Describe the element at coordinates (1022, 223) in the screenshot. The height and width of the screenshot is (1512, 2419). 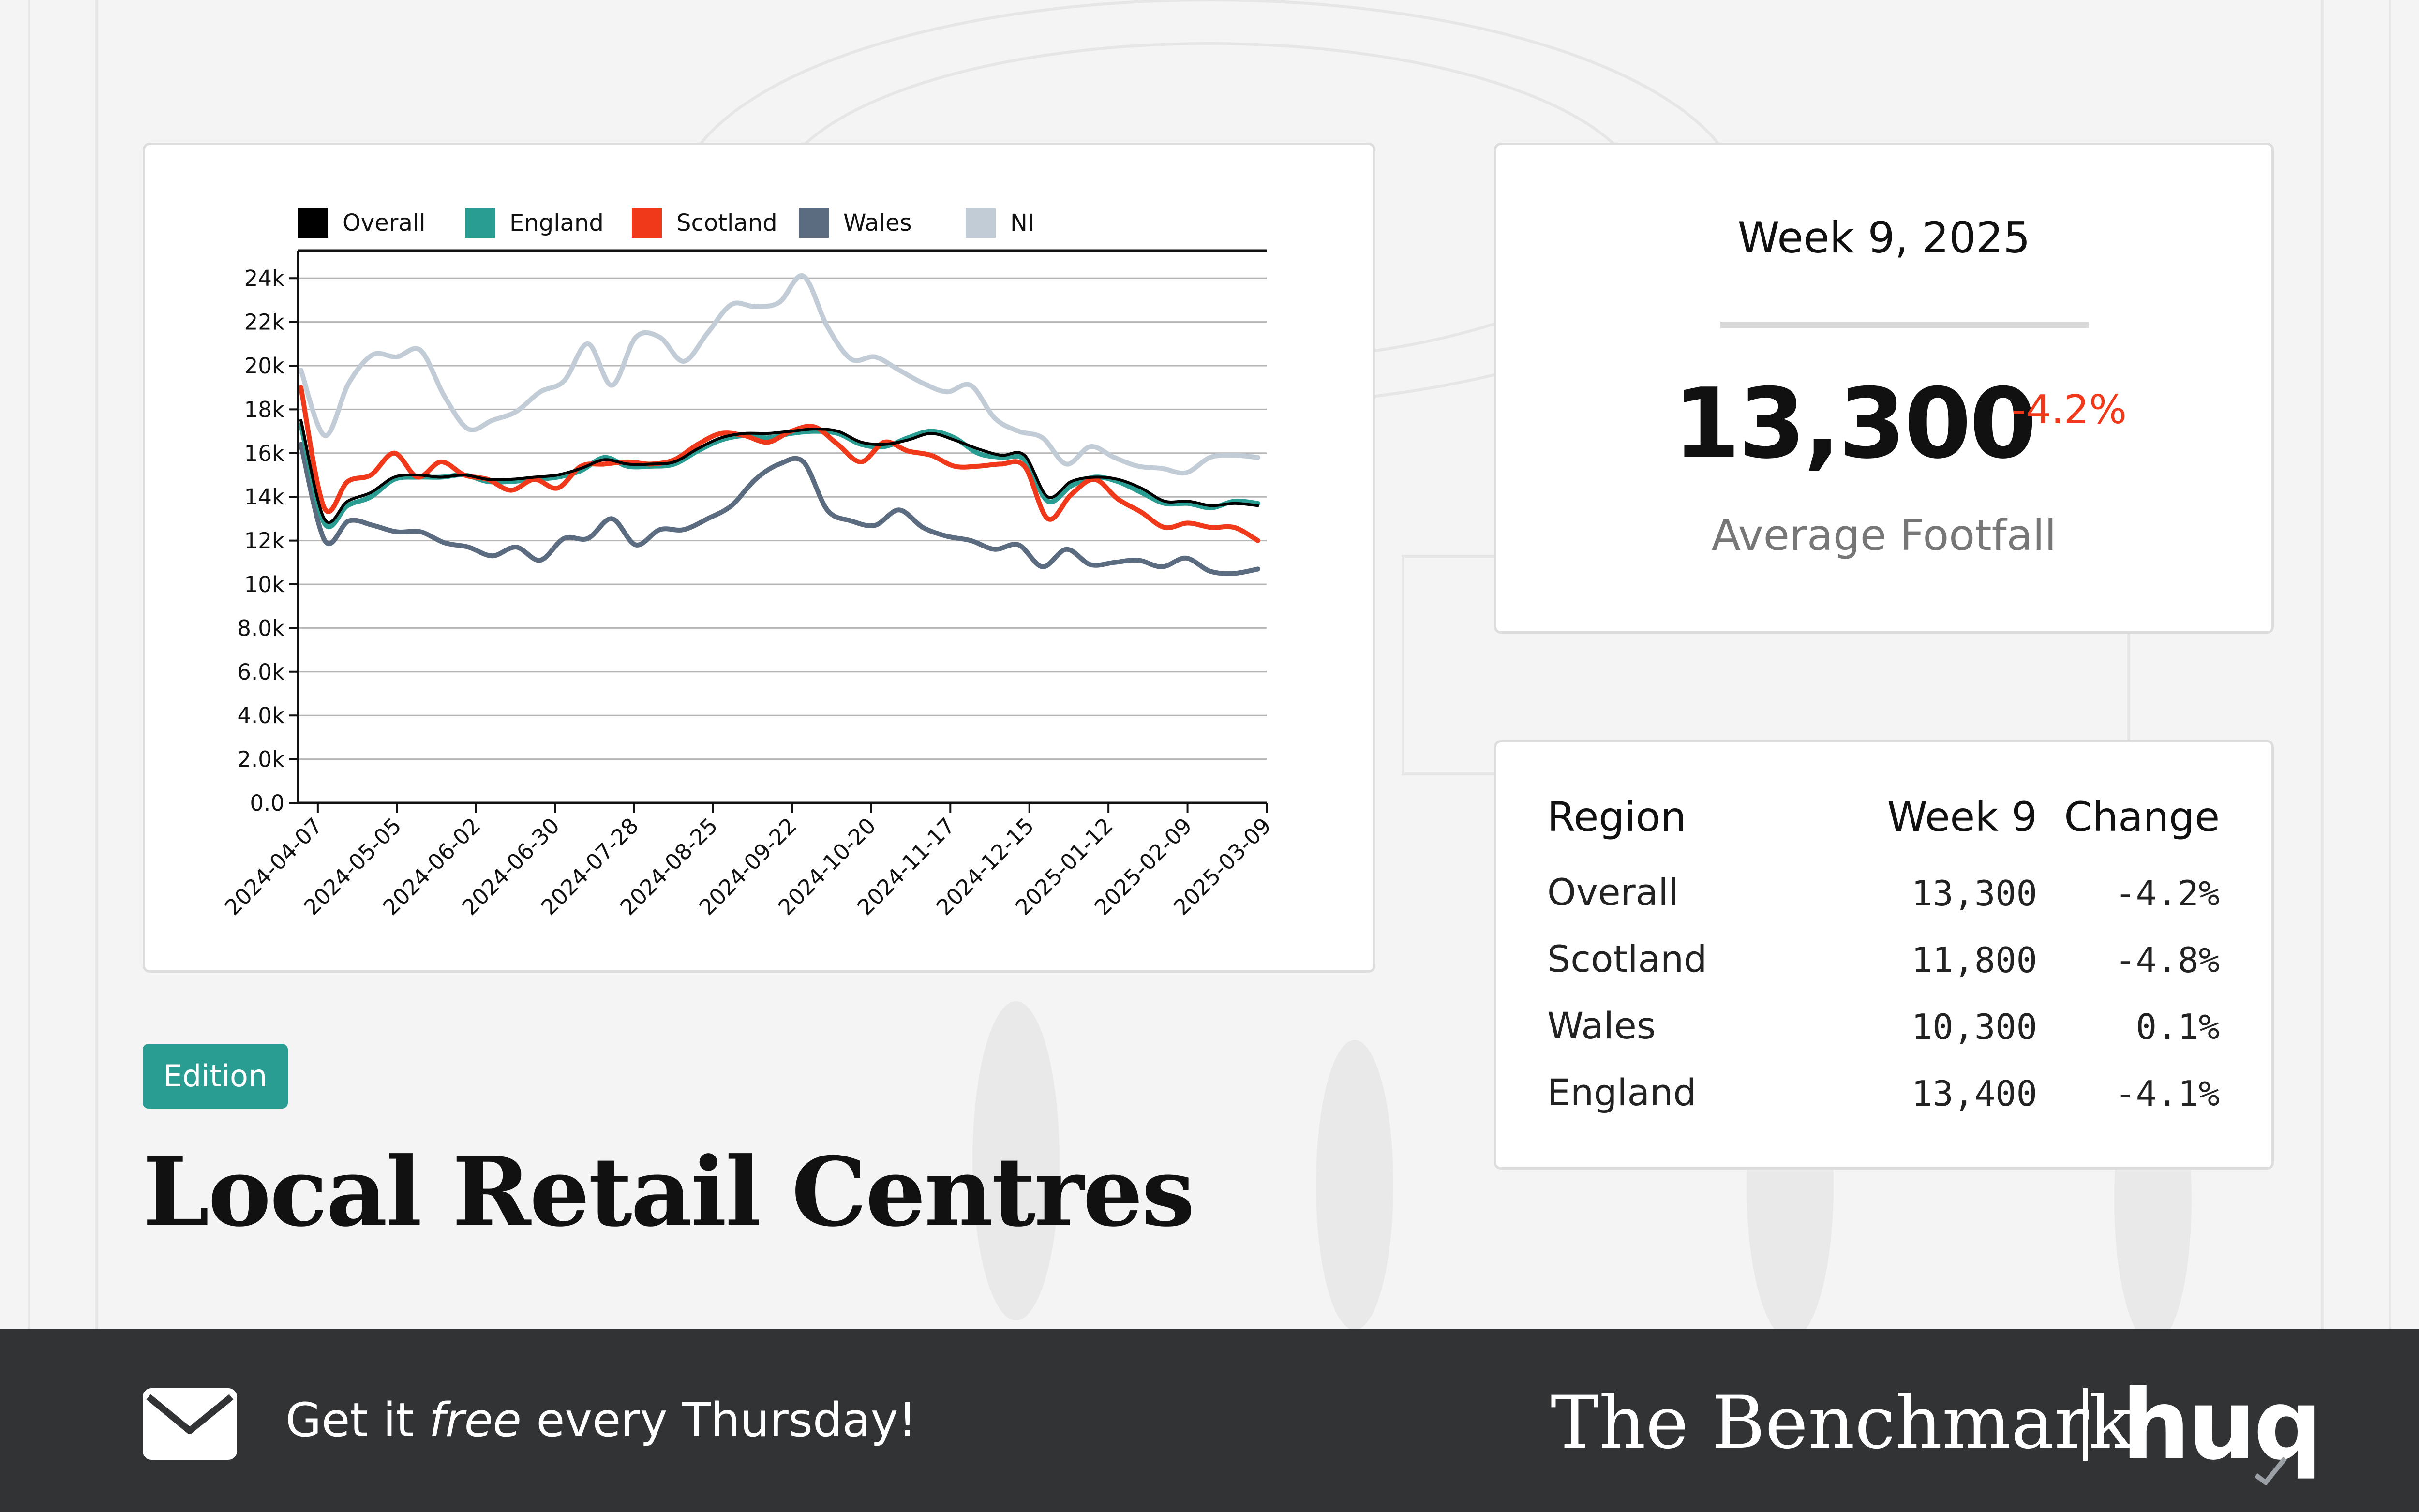
I see `legend-label: NI` at that location.